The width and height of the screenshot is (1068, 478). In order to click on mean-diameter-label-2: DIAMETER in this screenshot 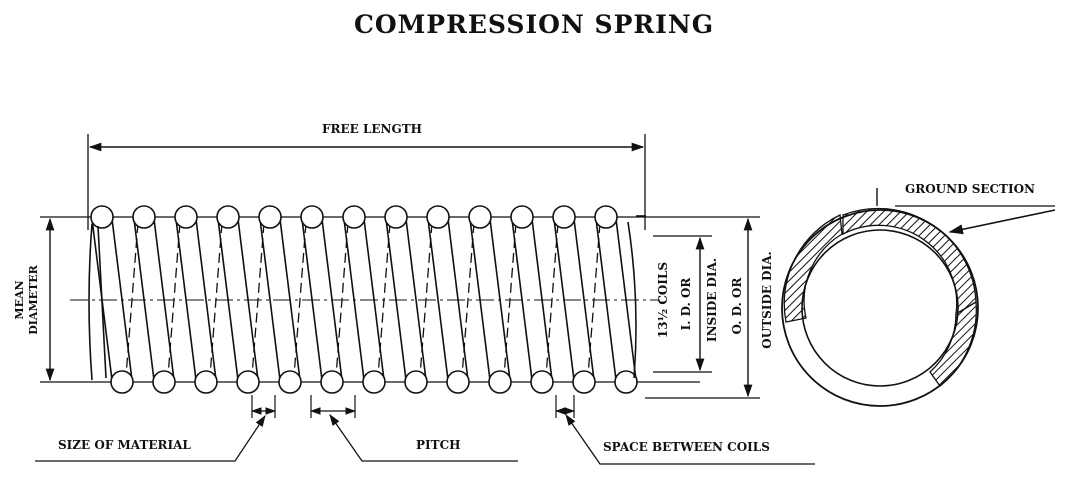, I will do `click(33, 299)`.